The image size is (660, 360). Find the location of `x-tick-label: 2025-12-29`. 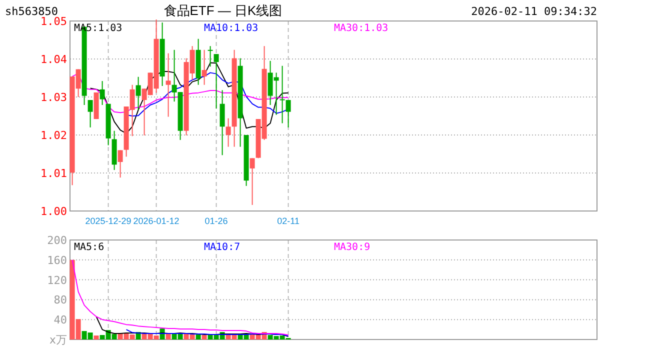

x-tick-label: 2025-12-29 is located at coordinates (108, 221).